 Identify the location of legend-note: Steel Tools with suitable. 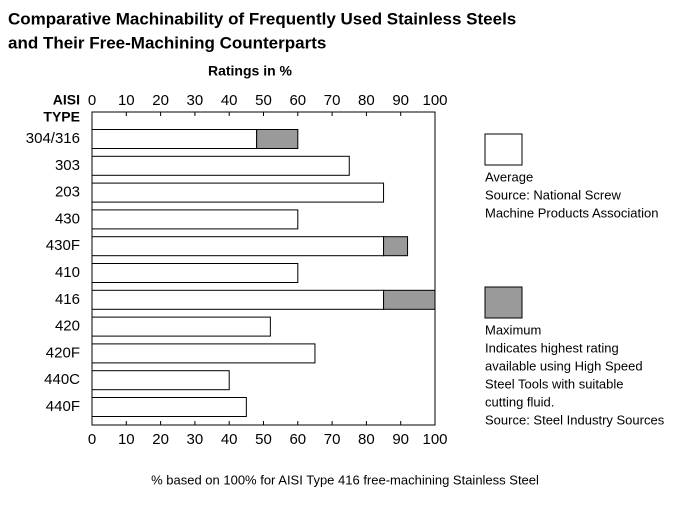
(554, 383).